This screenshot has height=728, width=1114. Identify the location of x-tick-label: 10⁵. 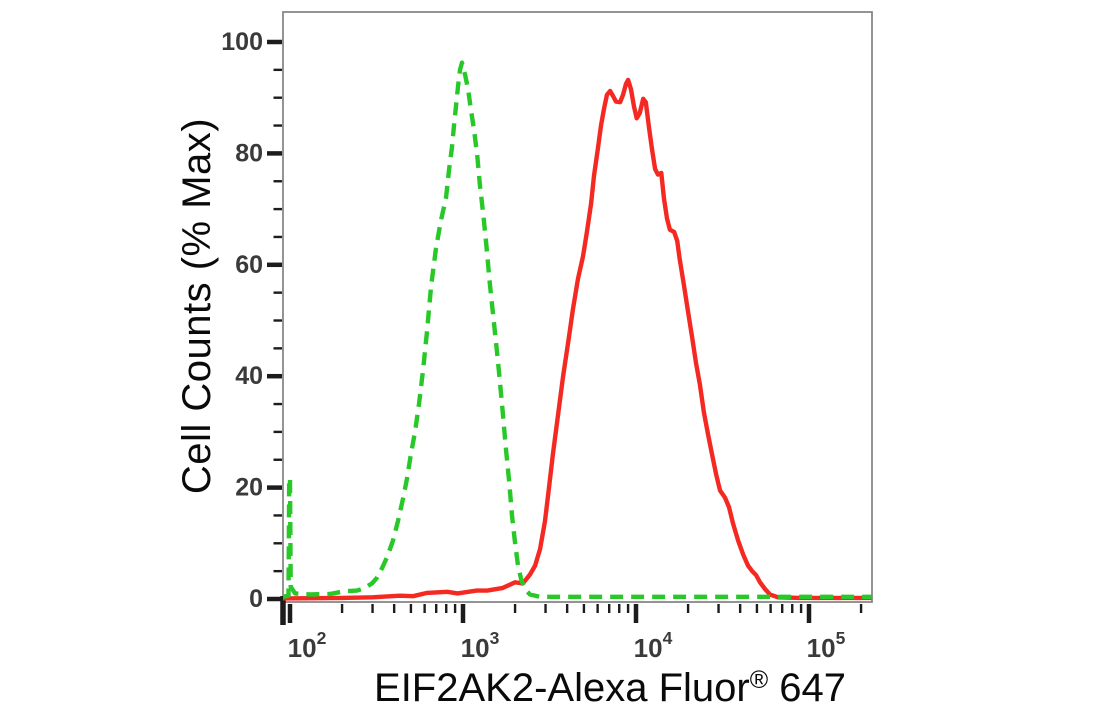
(826, 645).